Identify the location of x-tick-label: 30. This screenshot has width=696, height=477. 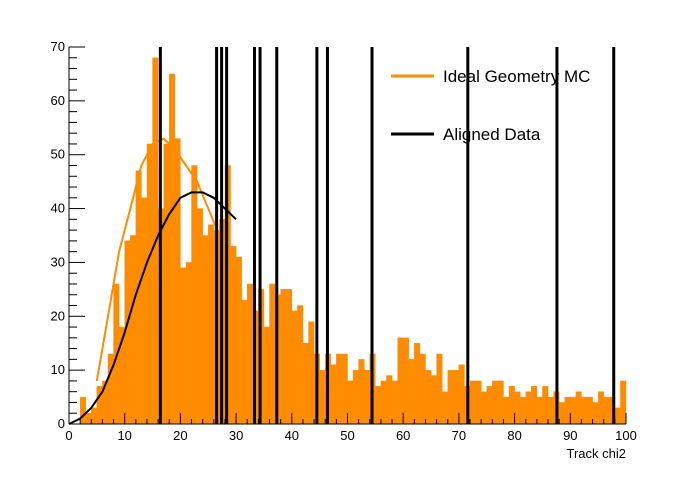
(236, 435).